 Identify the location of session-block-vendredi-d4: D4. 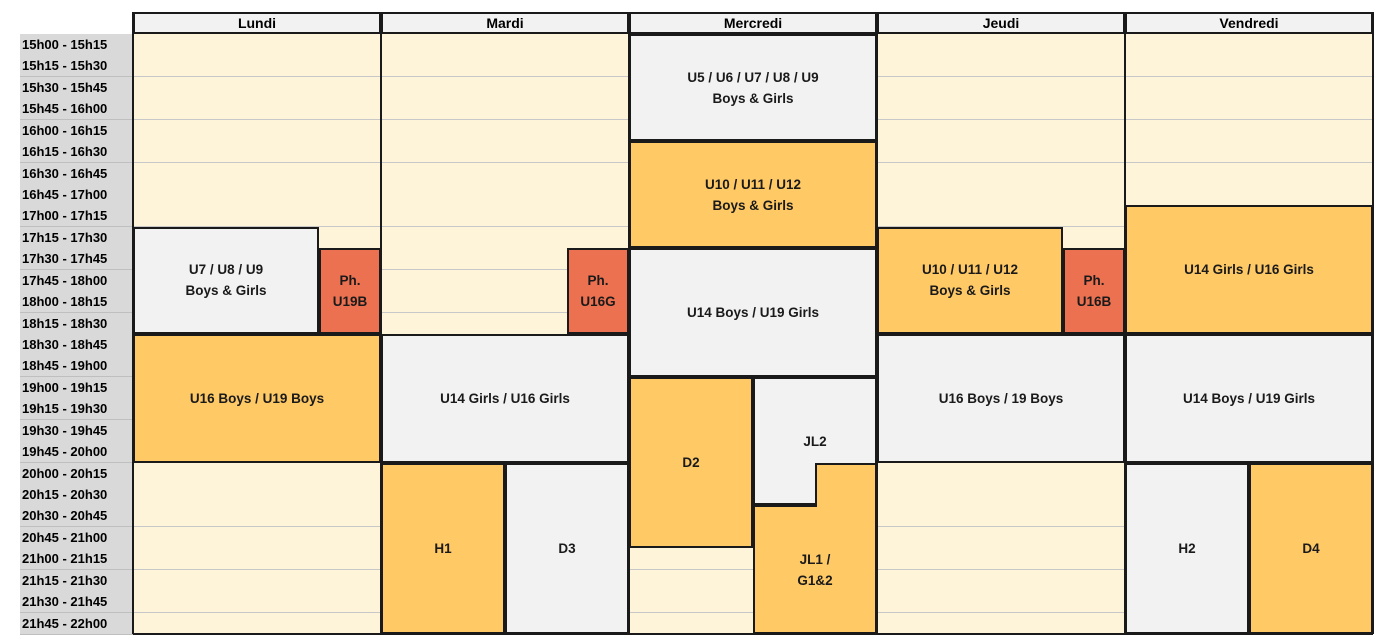
(1311, 548).